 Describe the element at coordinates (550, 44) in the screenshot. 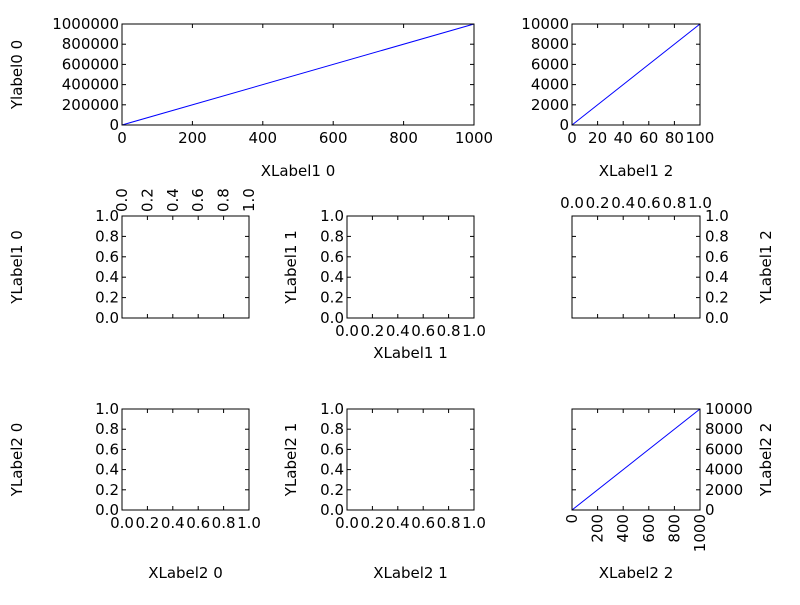

I see `y-tick-label: 8000` at that location.